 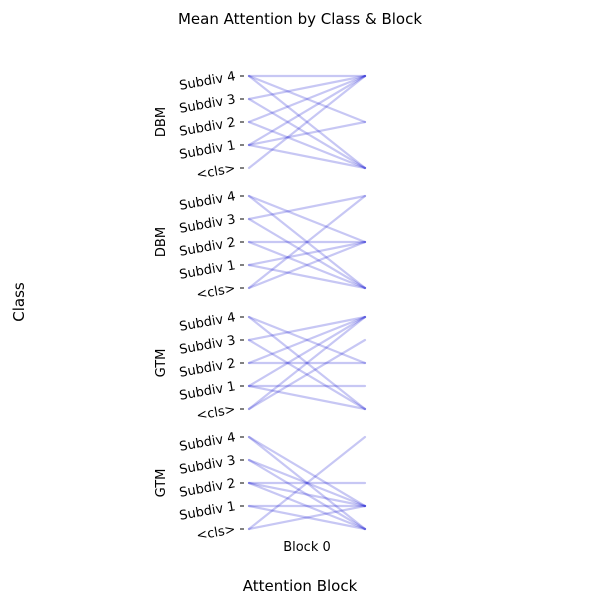 I want to click on panel-3-ytick-label-4: Subdiv 4, so click(x=207, y=322).